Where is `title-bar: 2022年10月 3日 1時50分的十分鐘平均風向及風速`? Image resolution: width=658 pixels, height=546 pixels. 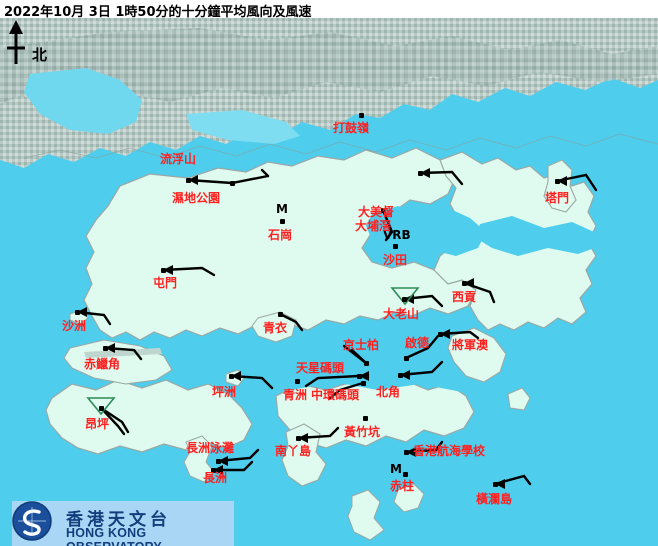 title-bar: 2022年10月 3日 1時50分的十分鐘平均風向及風速 is located at coordinates (329, 10).